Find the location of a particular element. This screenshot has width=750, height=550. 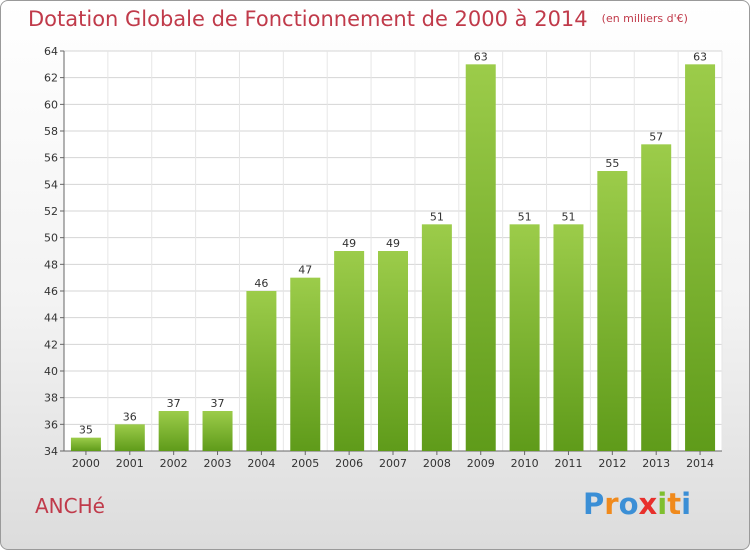

x-tick-label: 2001 is located at coordinates (130, 463).